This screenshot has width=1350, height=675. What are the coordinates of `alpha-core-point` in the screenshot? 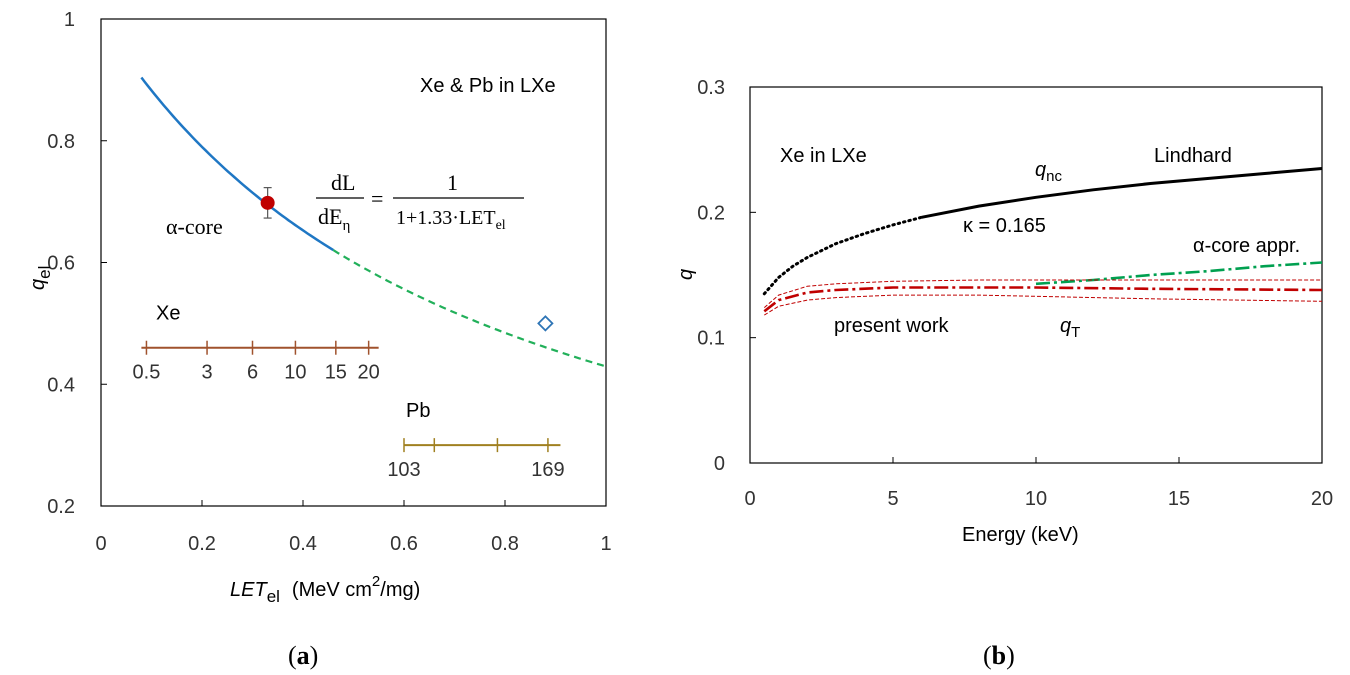 It's located at (267, 202).